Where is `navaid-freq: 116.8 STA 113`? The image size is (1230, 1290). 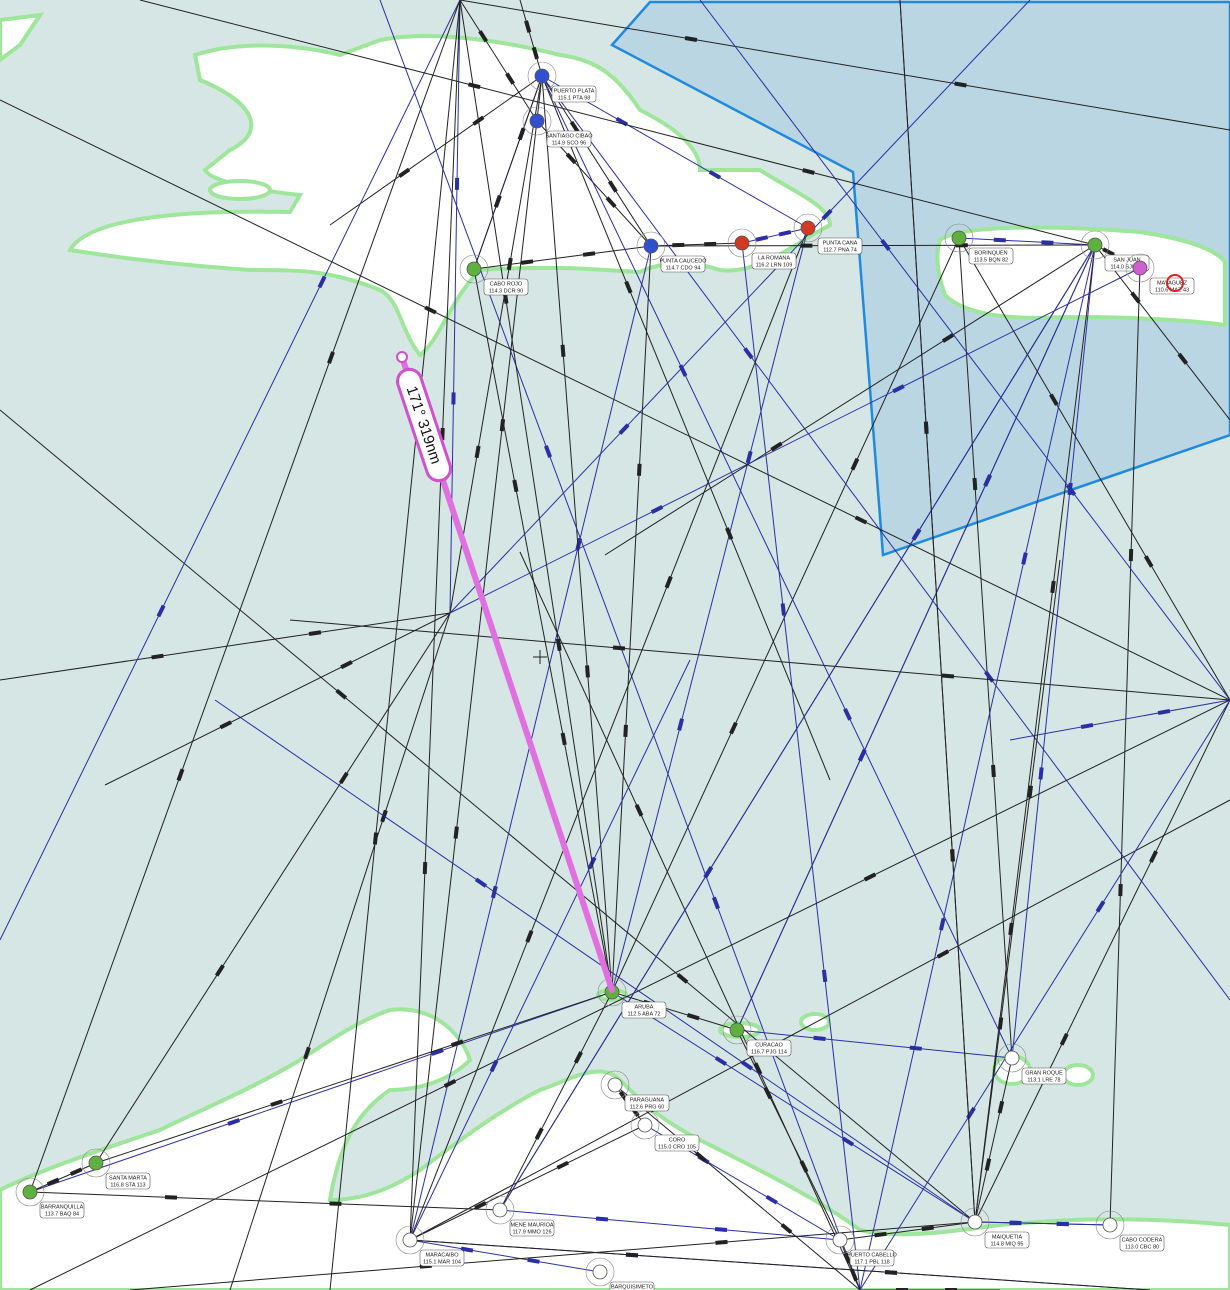
navaid-freq: 116.8 STA 113 is located at coordinates (127, 1185).